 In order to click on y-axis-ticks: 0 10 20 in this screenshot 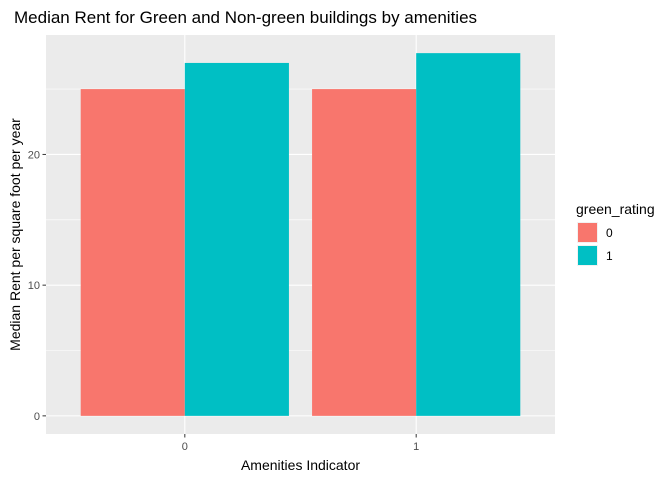, I will do `click(37, 286)`.